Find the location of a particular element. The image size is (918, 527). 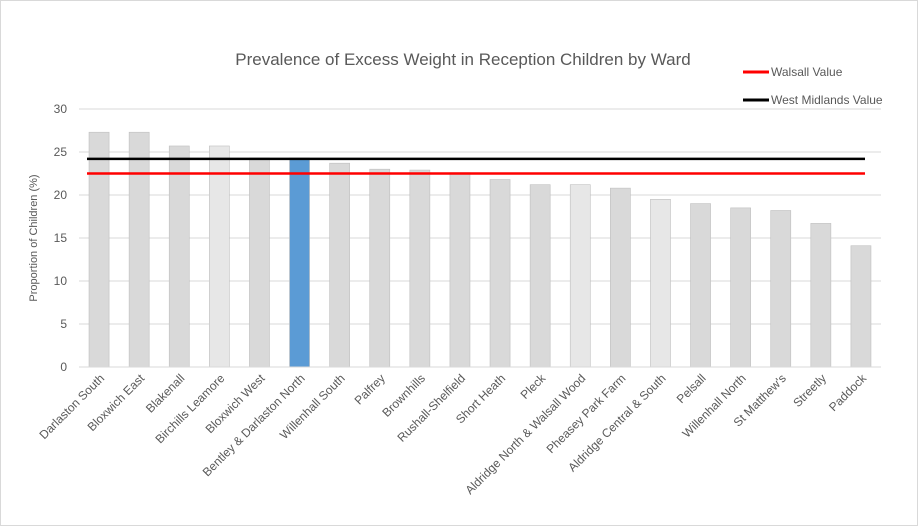

x-tick-label: Birchills Leamore is located at coordinates (189, 408).